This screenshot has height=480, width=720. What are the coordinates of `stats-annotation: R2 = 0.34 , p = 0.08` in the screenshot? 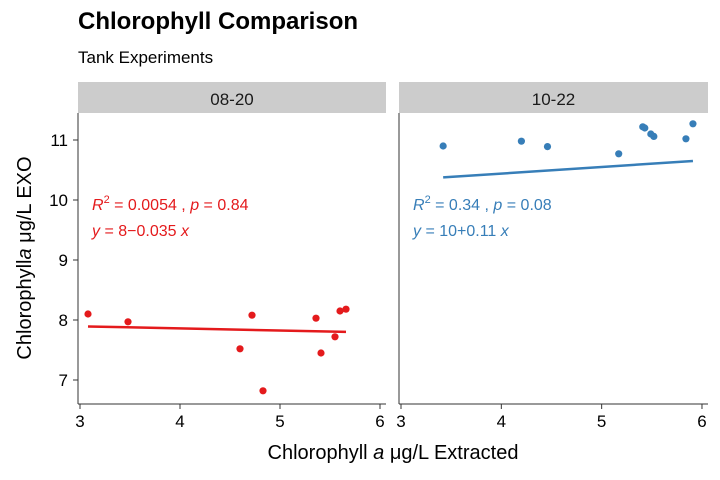 It's located at (482, 204).